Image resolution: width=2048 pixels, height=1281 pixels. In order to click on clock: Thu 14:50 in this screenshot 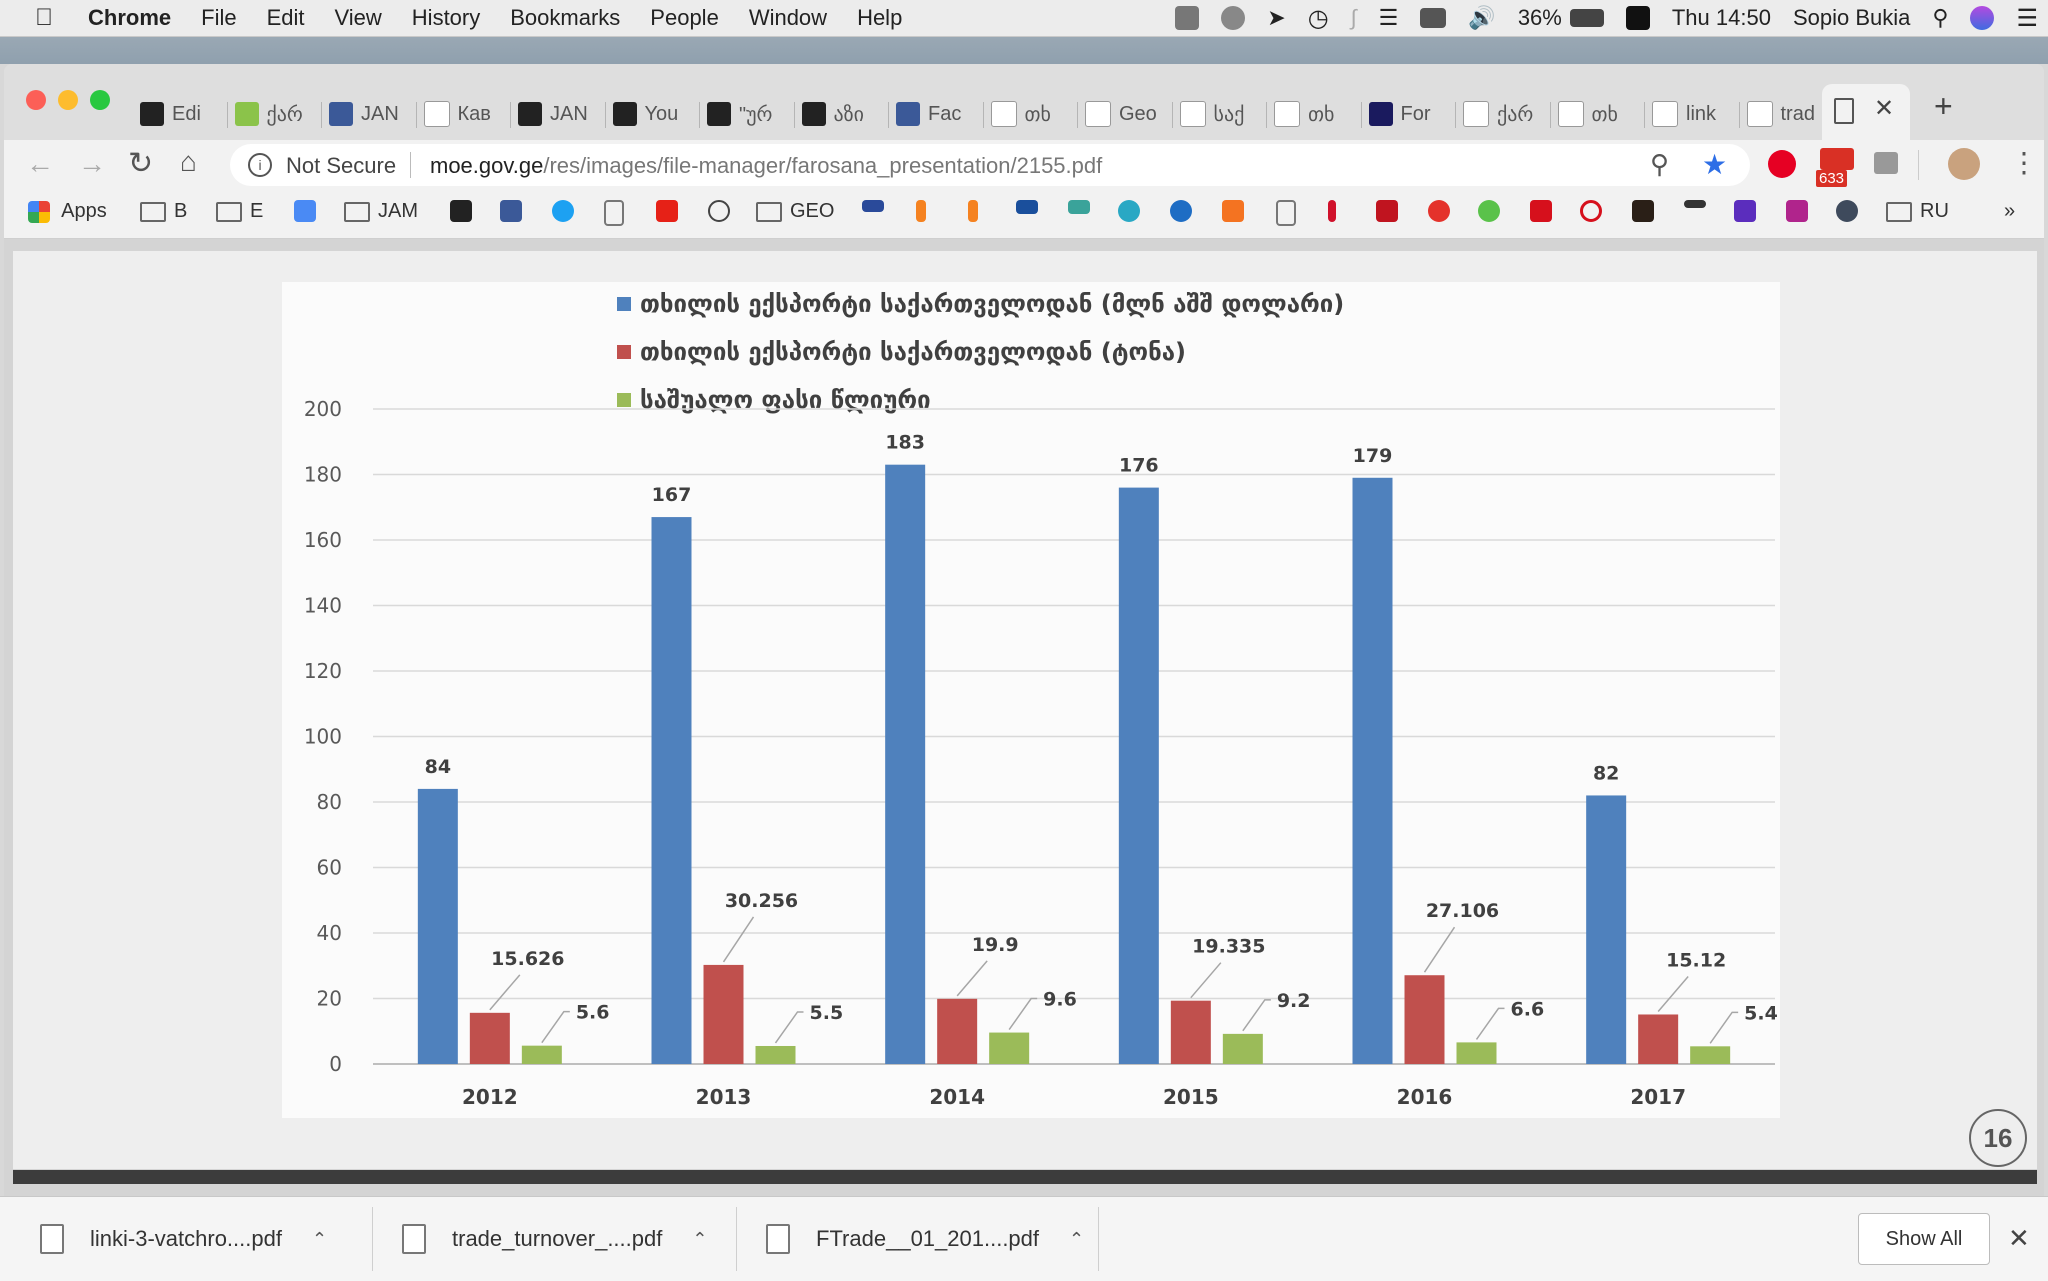, I will do `click(1721, 17)`.